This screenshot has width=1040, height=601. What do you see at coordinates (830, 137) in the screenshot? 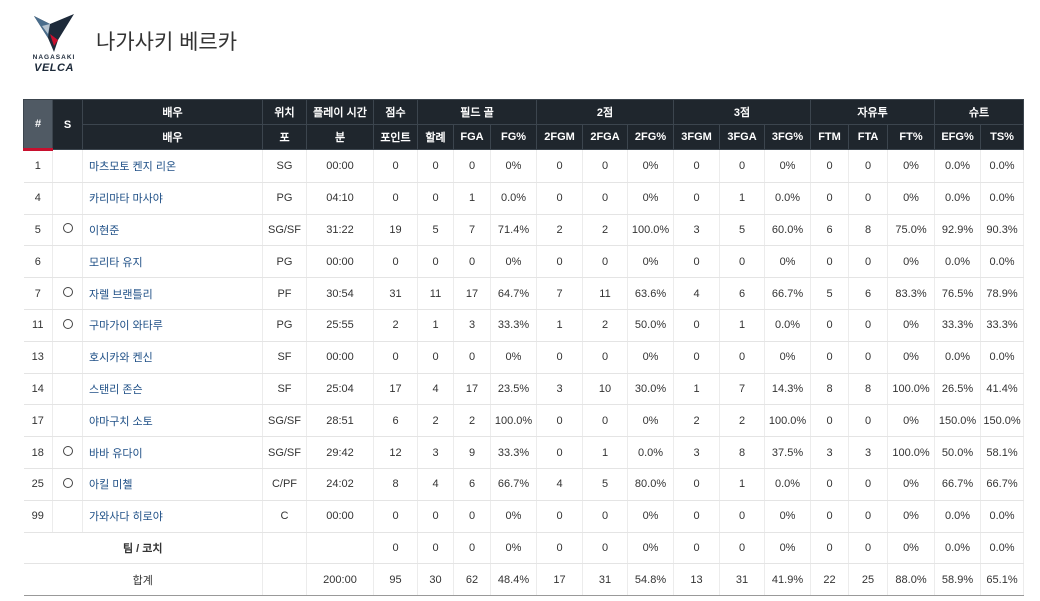
I see `sub-header-cell: FTM` at bounding box center [830, 137].